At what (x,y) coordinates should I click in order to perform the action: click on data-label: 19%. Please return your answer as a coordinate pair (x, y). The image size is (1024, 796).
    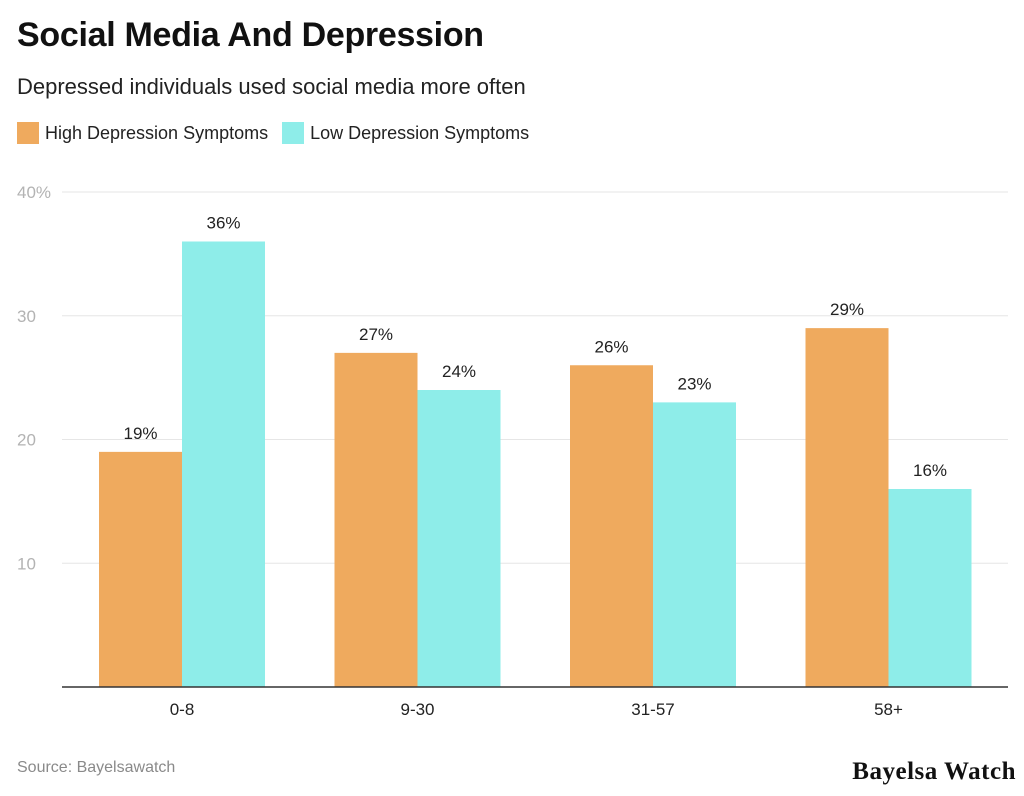
    Looking at the image, I should click on (140, 433).